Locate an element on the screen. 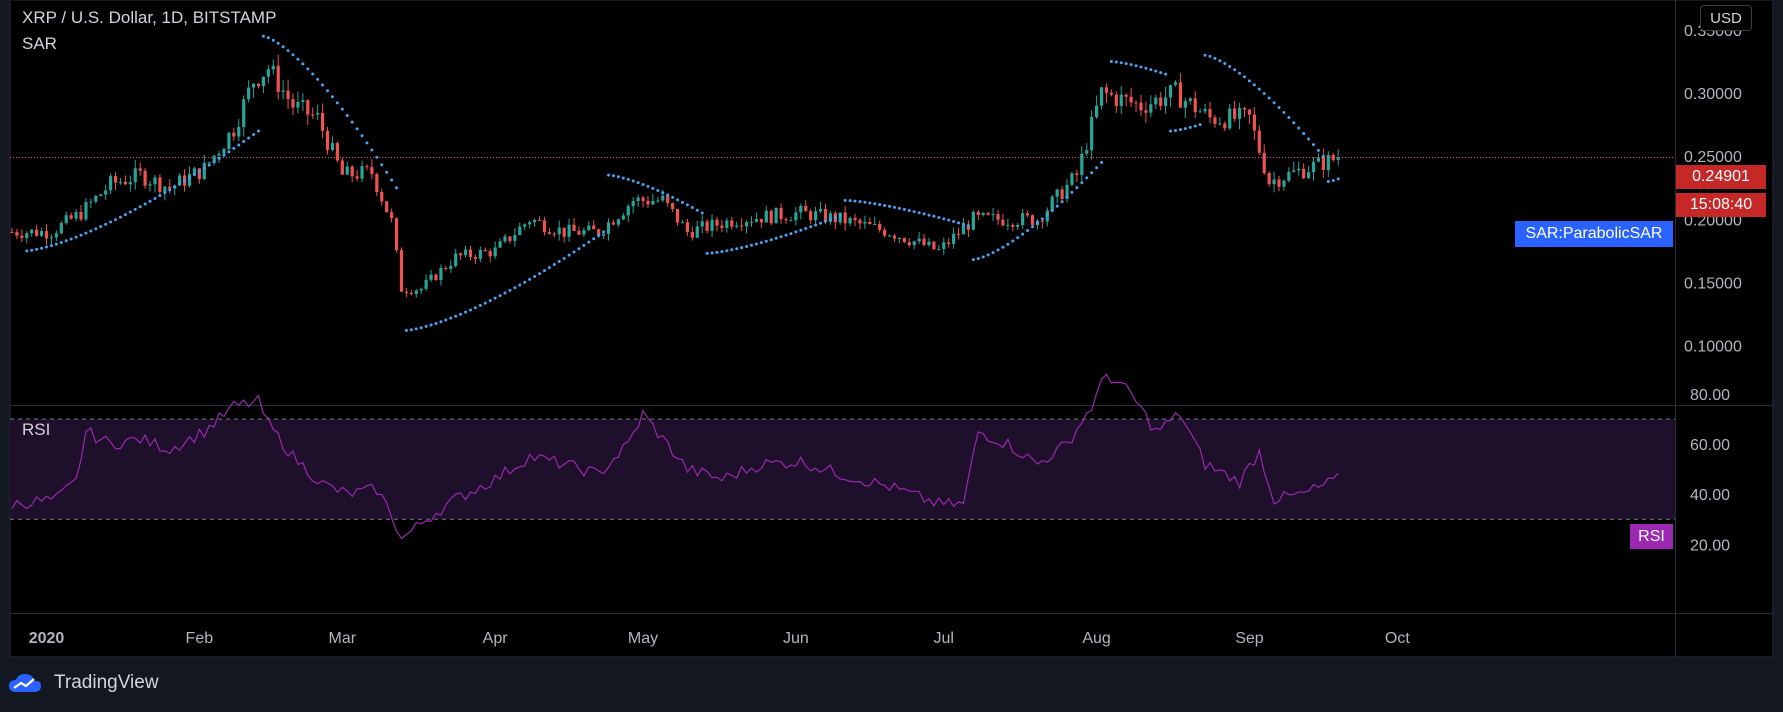  tradingview-logo: TradingView is located at coordinates (83, 683).